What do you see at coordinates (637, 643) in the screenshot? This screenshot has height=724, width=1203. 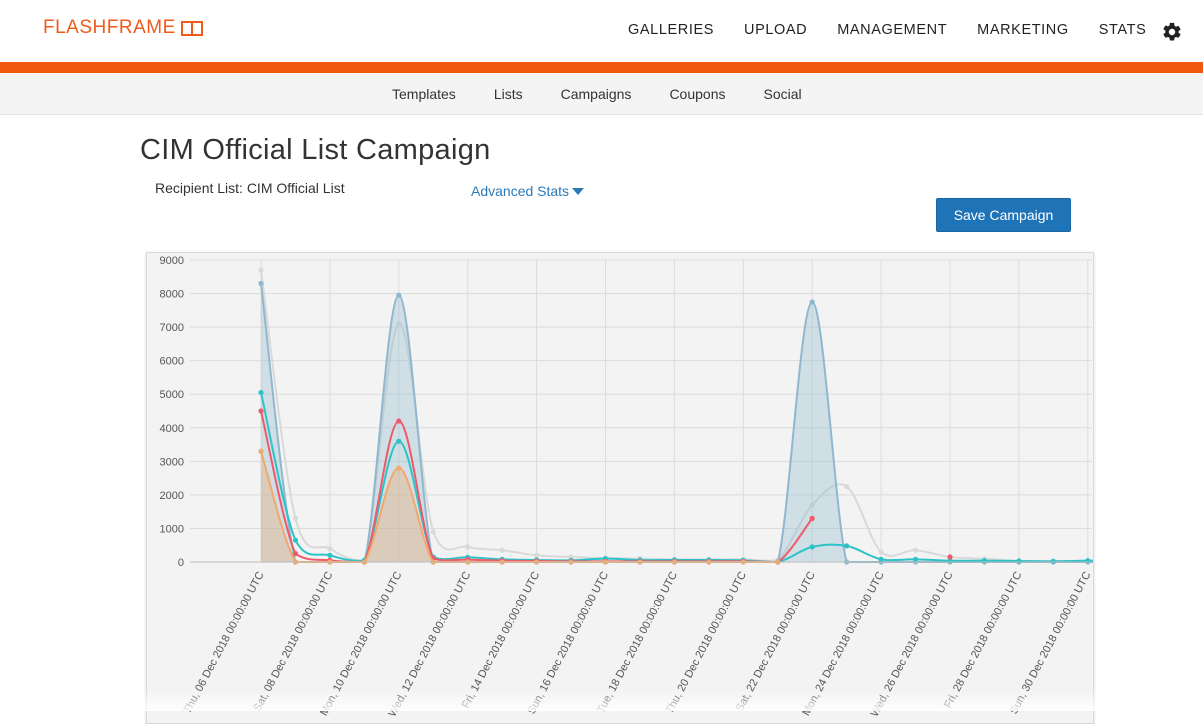 I see `x-tick-label: Tue, 18 Dec 2018 00:00:00 UTC` at bounding box center [637, 643].